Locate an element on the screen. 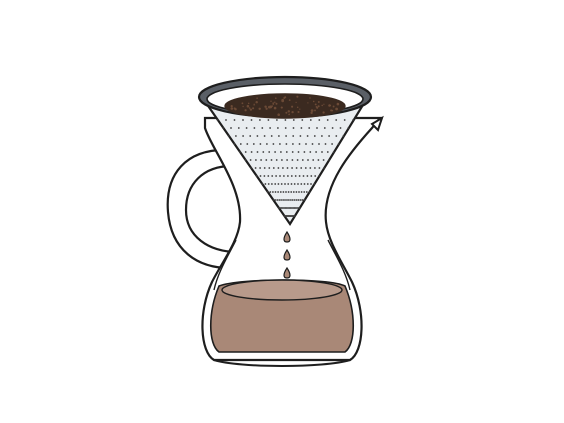 This screenshot has width=564, height=423. grounds-texture is located at coordinates (285, 105).